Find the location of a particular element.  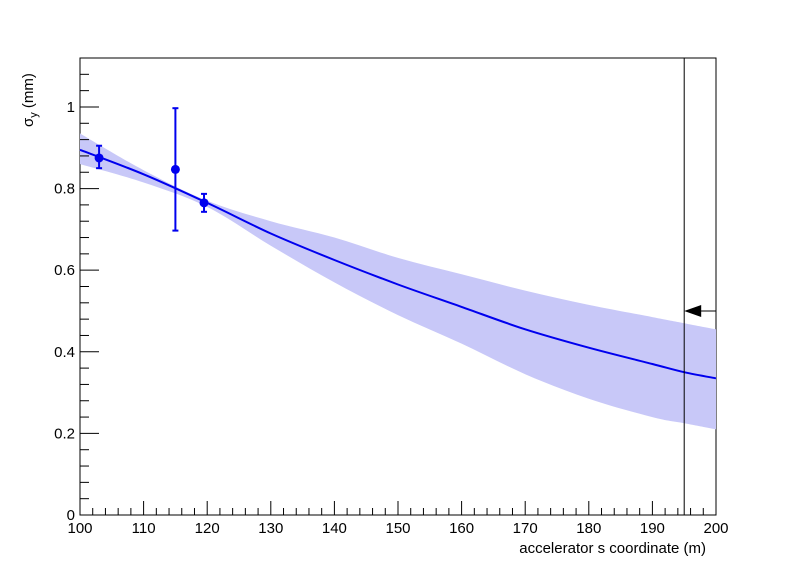

y-axis-title: σy (mm) is located at coordinates (30, 100).